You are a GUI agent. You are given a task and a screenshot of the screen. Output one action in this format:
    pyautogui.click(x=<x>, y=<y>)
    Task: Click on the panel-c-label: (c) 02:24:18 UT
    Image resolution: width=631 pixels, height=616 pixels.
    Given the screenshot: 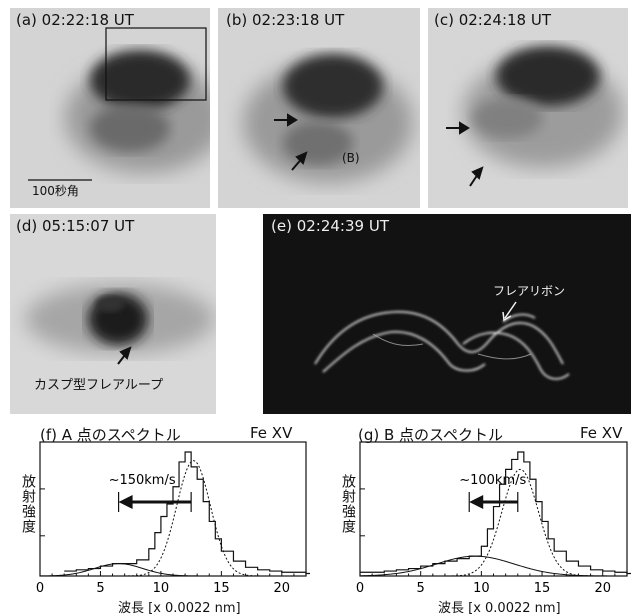 What is the action you would take?
    pyautogui.click(x=492, y=20)
    